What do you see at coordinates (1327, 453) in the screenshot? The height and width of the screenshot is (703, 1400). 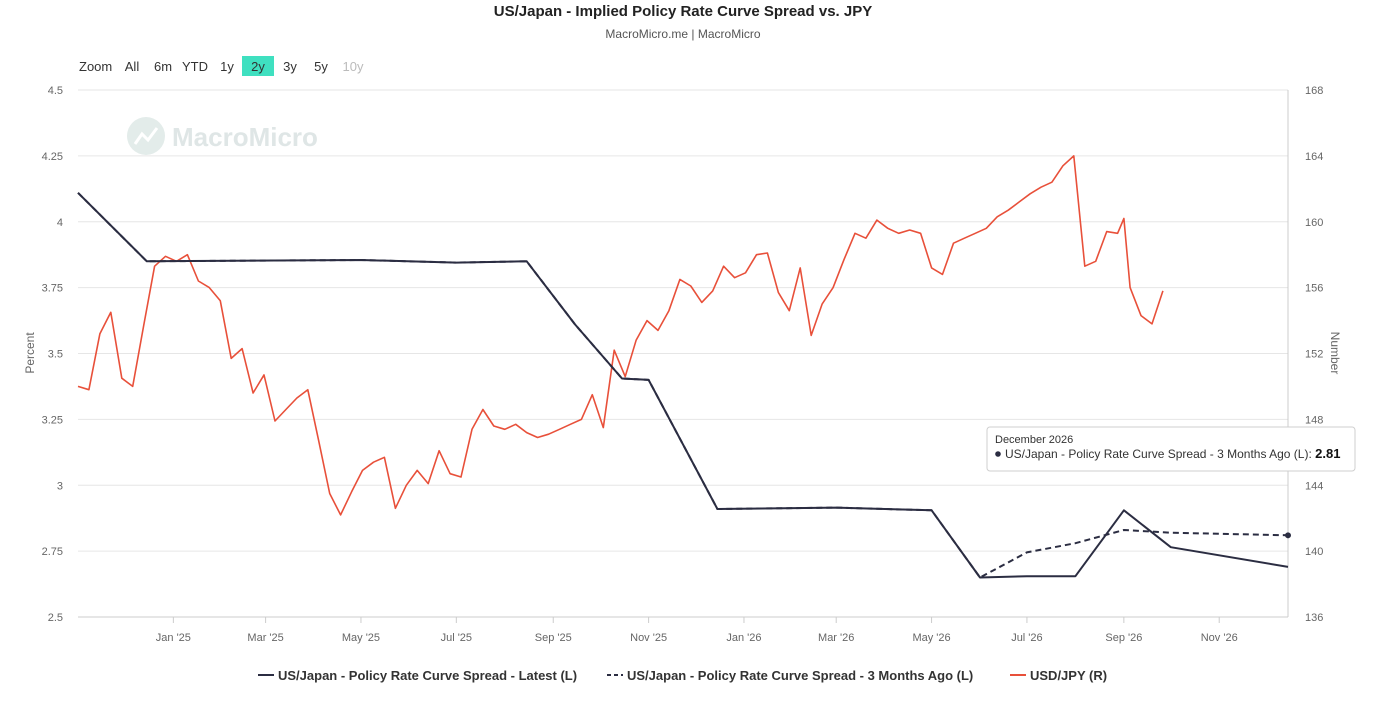 I see `tooltip-value: 2.81` at bounding box center [1327, 453].